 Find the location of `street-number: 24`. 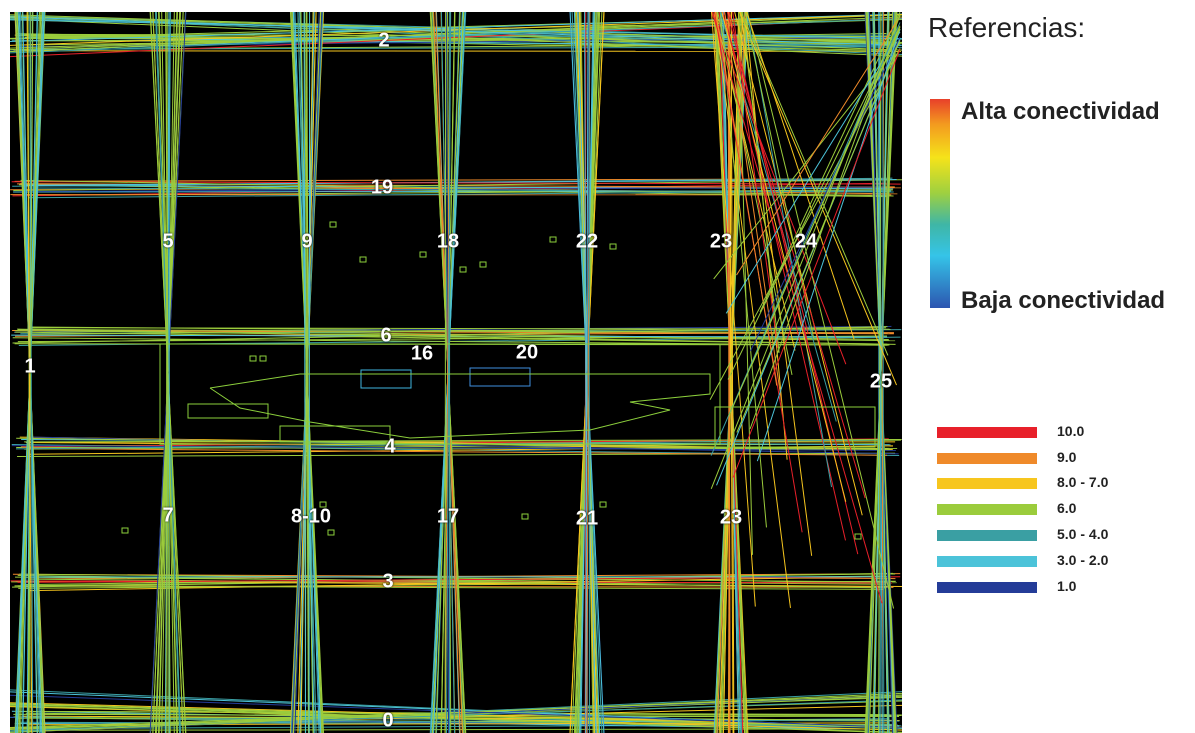

street-number: 24 is located at coordinates (806, 241).